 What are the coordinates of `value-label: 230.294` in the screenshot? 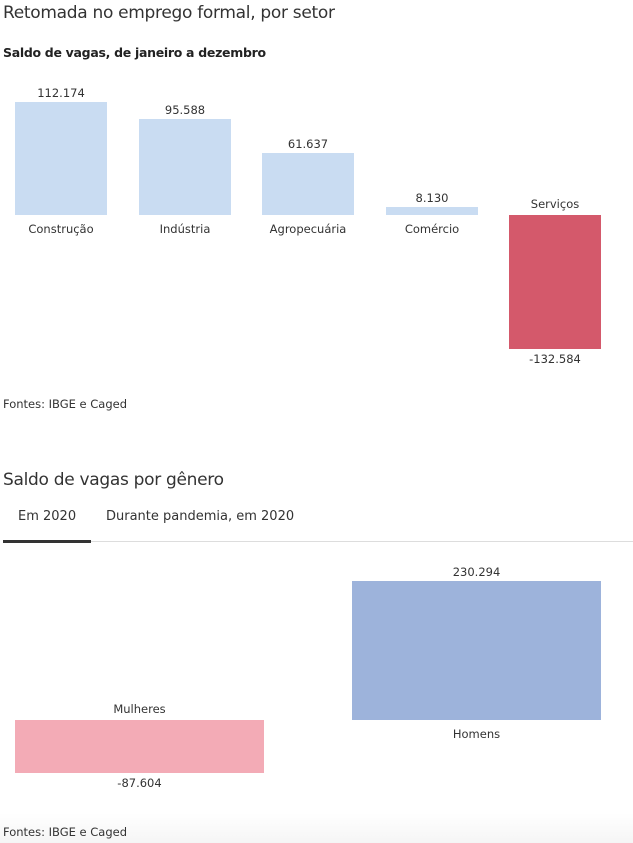 It's located at (476, 571).